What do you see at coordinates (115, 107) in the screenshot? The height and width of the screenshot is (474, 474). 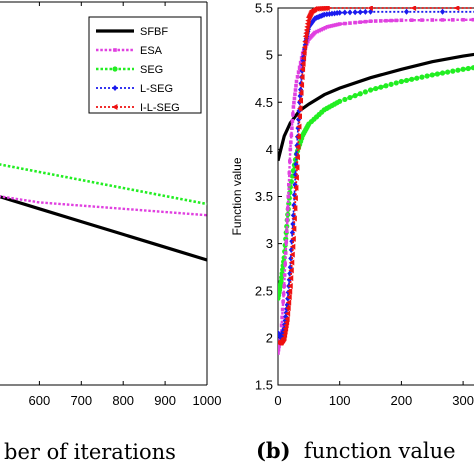 I see `legend-i-l-seg-marker` at bounding box center [115, 107].